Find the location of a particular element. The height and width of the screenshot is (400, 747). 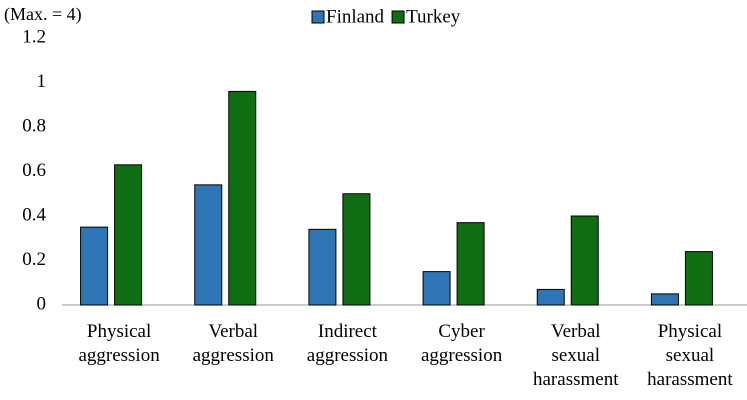

y-tick-label: 0.6 is located at coordinates (34, 170).